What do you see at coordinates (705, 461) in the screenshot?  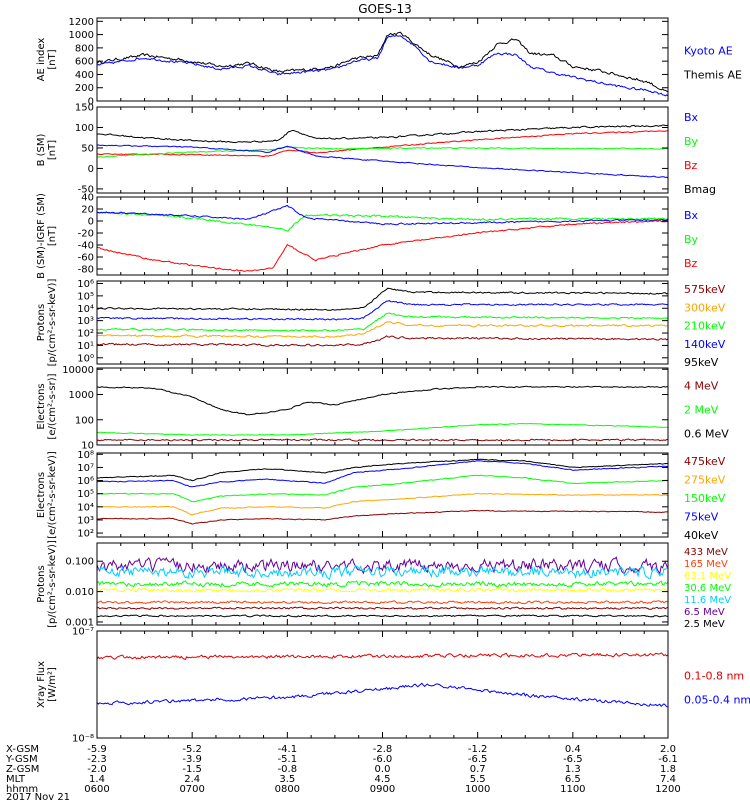 I see `legend-label: 475keV` at bounding box center [705, 461].